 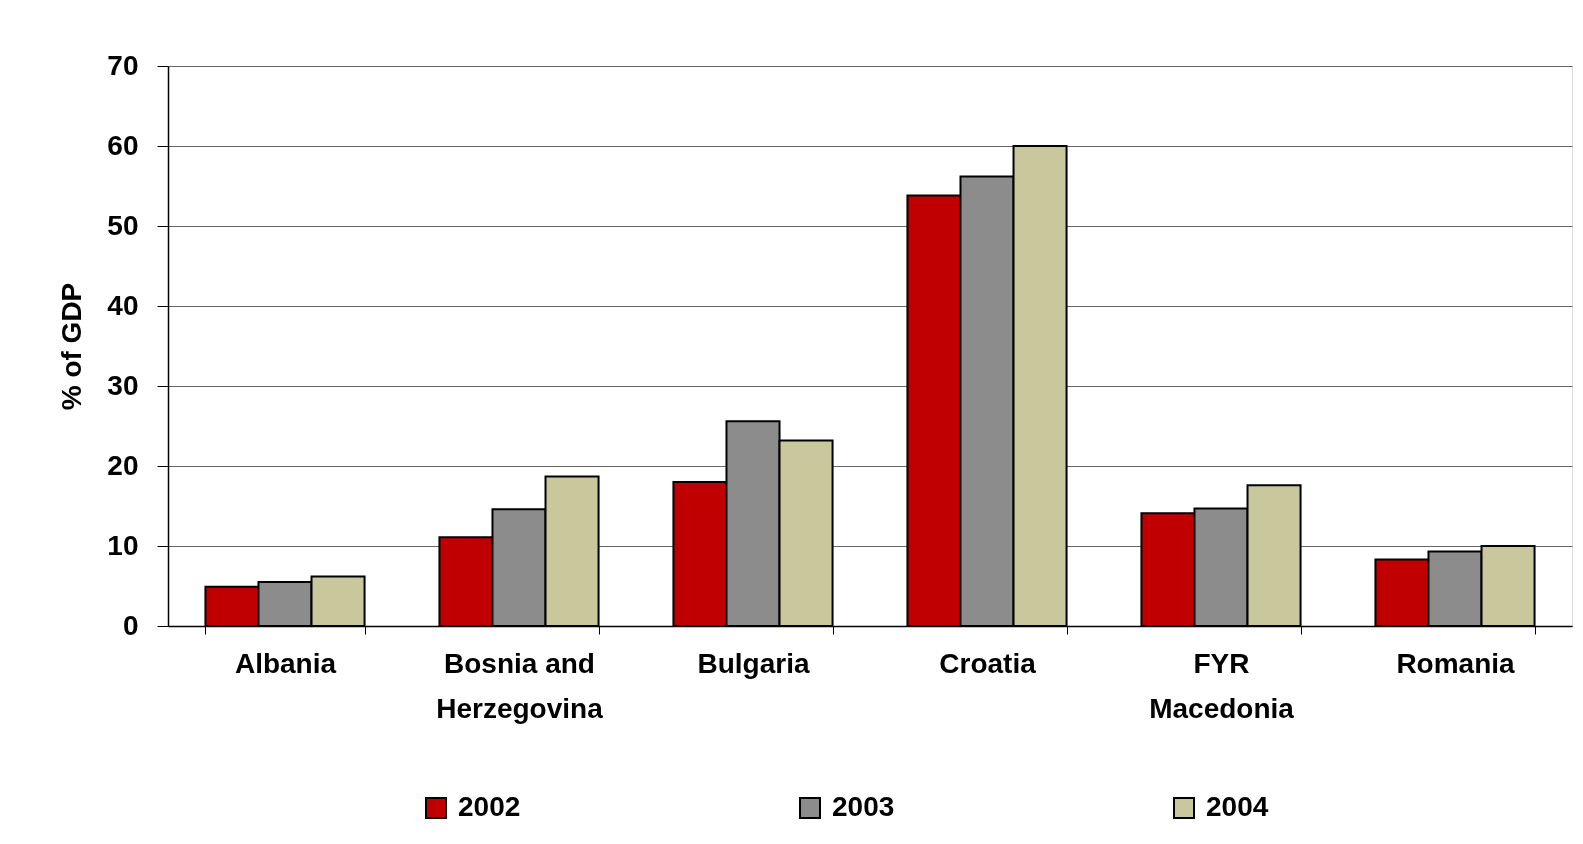 What do you see at coordinates (863, 806) in the screenshot?
I see `legend-label: 2003` at bounding box center [863, 806].